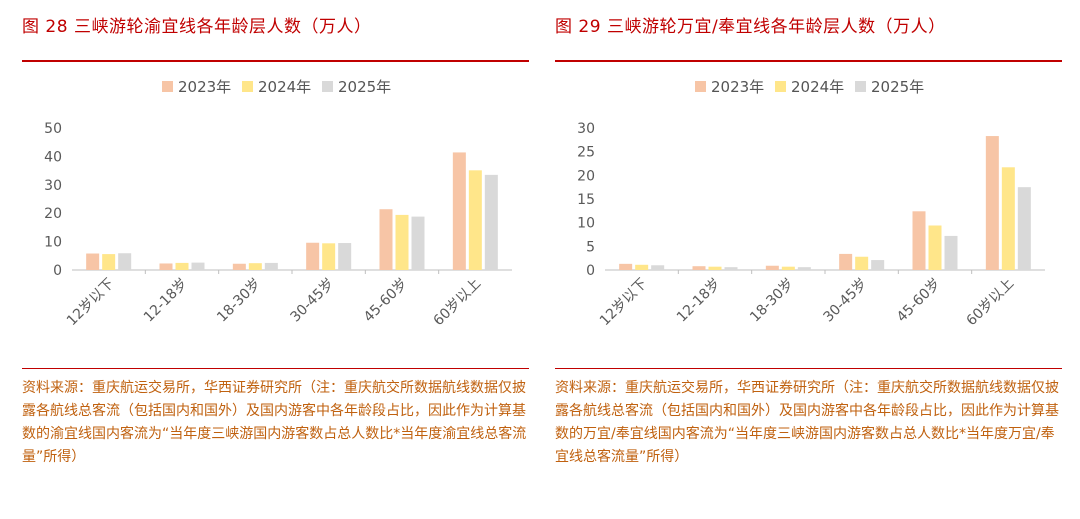  Describe the element at coordinates (586, 153) in the screenshot. I see `y-tick-label: 25` at that location.